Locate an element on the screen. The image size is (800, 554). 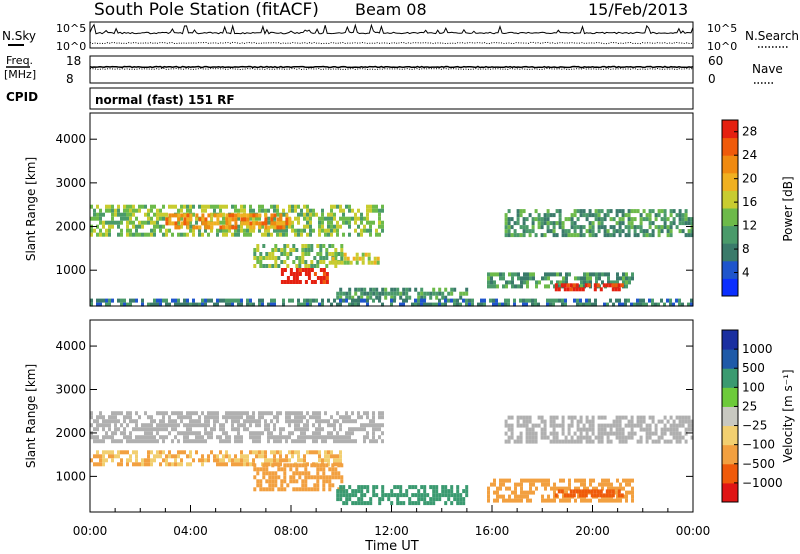
freq-strip-frame is located at coordinates (391, 69).